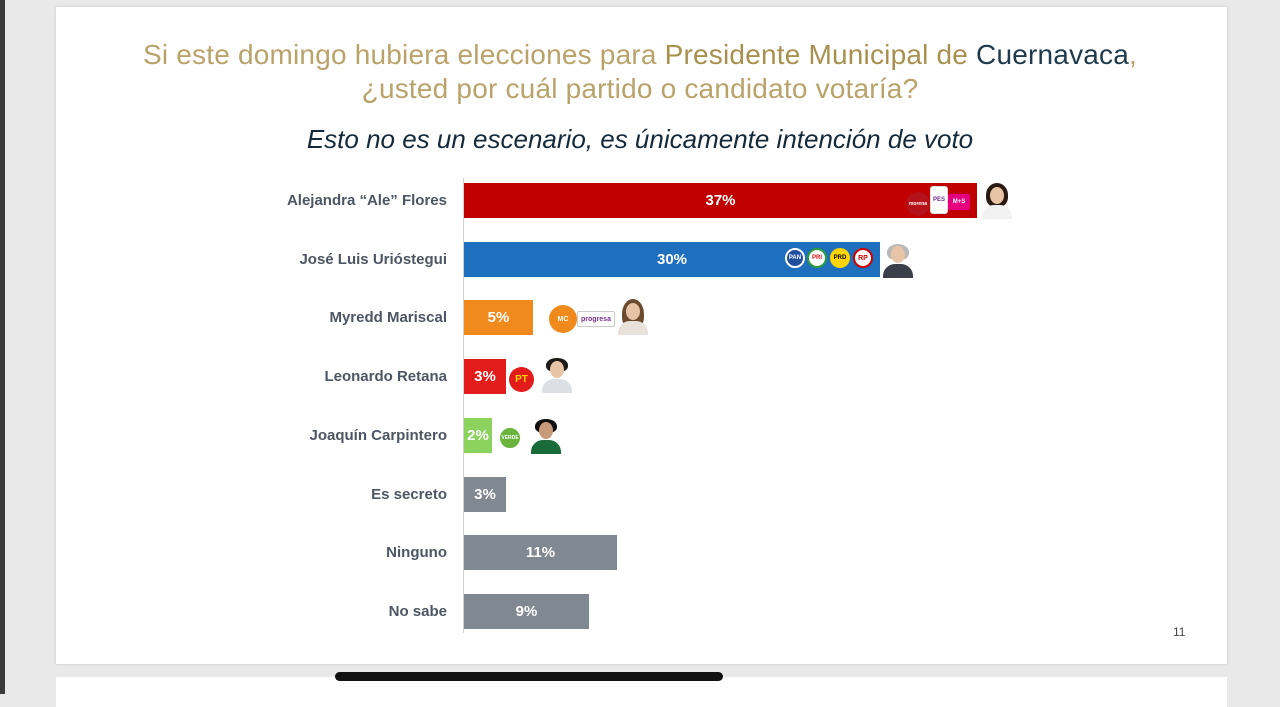  What do you see at coordinates (385, 376) in the screenshot?
I see `category-label: Leonardo Retana` at bounding box center [385, 376].